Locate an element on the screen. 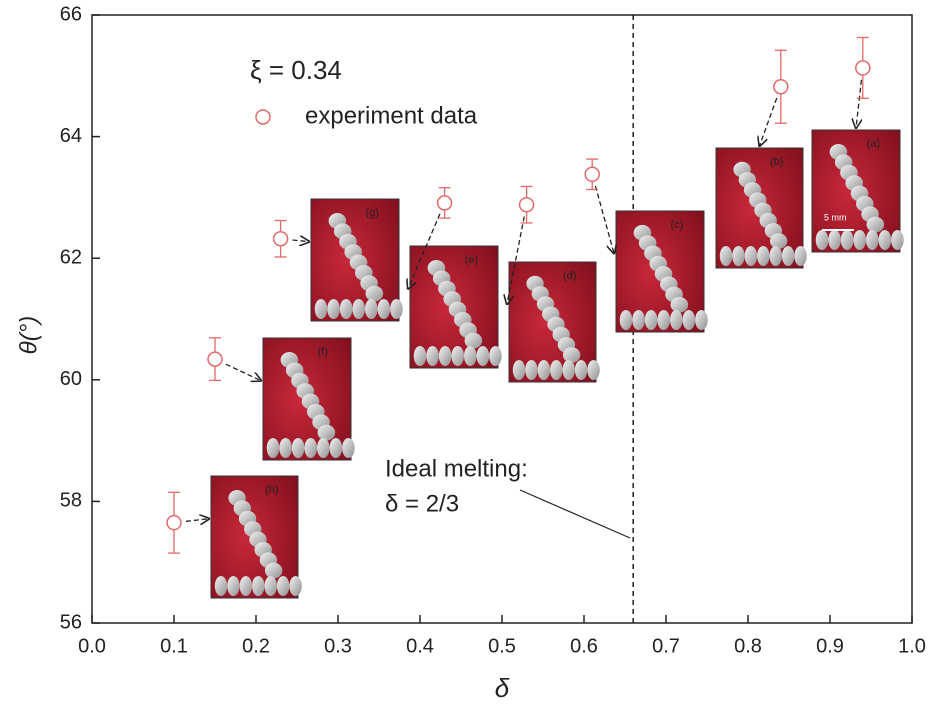 This screenshot has width=934, height=713. photo-inset: (d) is located at coordinates (554, 322).